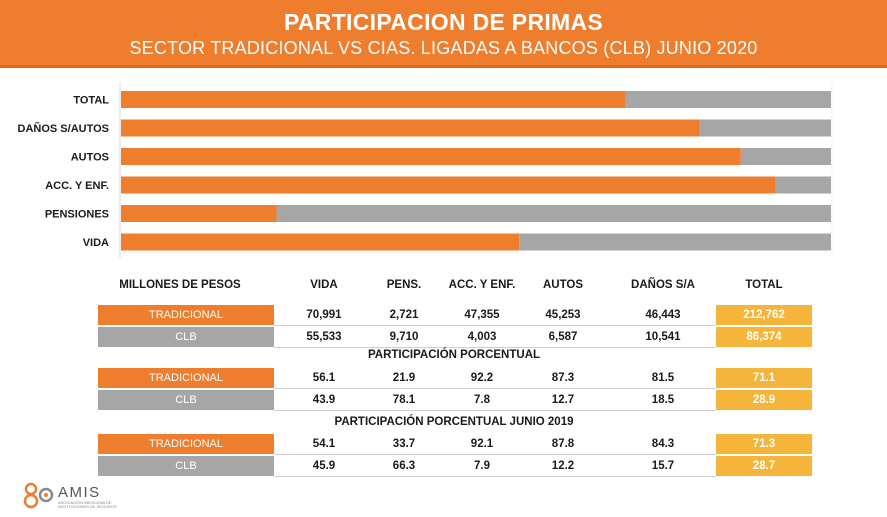 The image size is (887, 517). Describe the element at coordinates (324, 400) in the screenshot. I see `table-cell: 43.9` at that location.